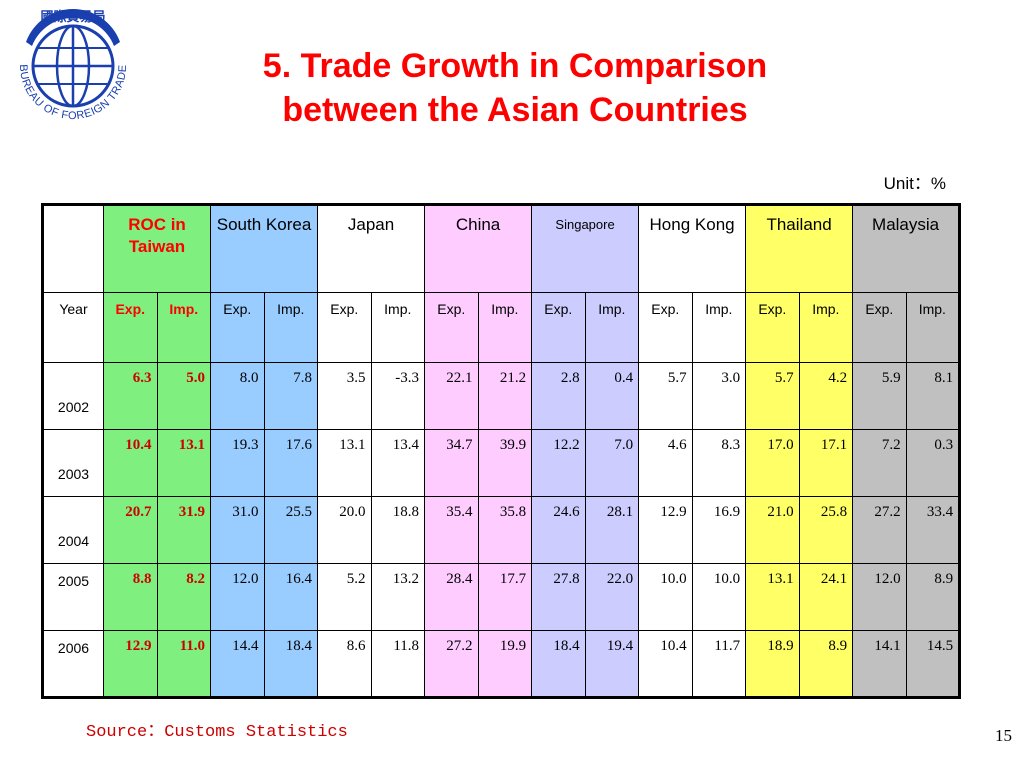  I want to click on globe-logo-icon: 國際貿易局 BUREAU OF FOREIGN TRADE, so click(73, 65).